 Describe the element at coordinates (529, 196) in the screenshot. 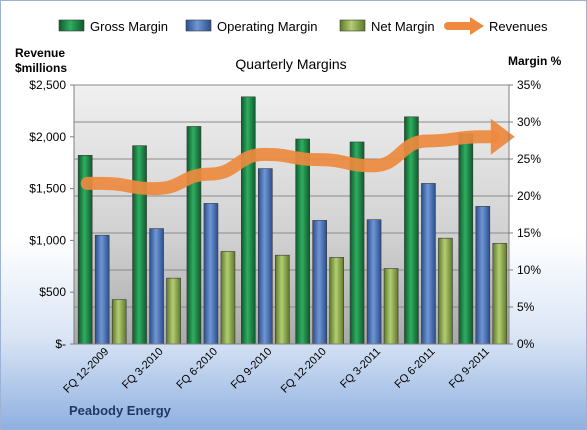

I see `right-tick-label: 20%` at that location.